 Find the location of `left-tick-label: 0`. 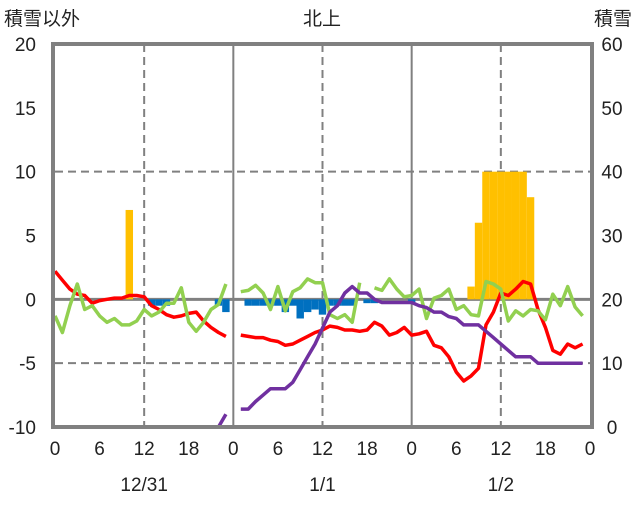

left-tick-label: 0 is located at coordinates (30, 300).